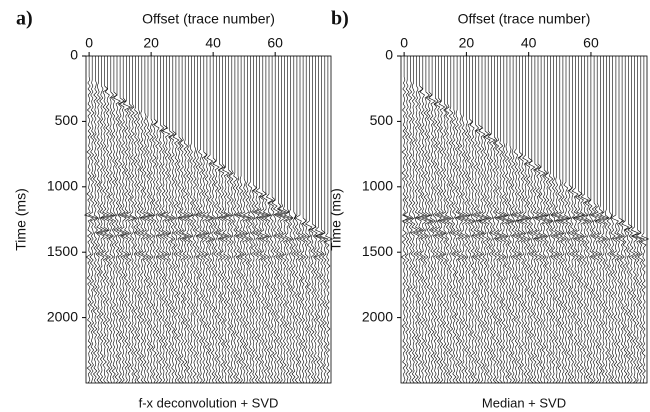 This screenshot has width=650, height=412. Describe the element at coordinates (524, 402) in the screenshot. I see `caption: Median + SVD` at that location.